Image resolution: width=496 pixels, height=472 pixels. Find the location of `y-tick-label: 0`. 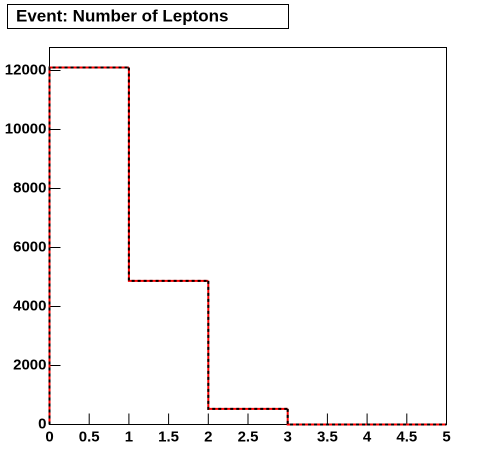

y-tick-label: 0 is located at coordinates (42, 423).